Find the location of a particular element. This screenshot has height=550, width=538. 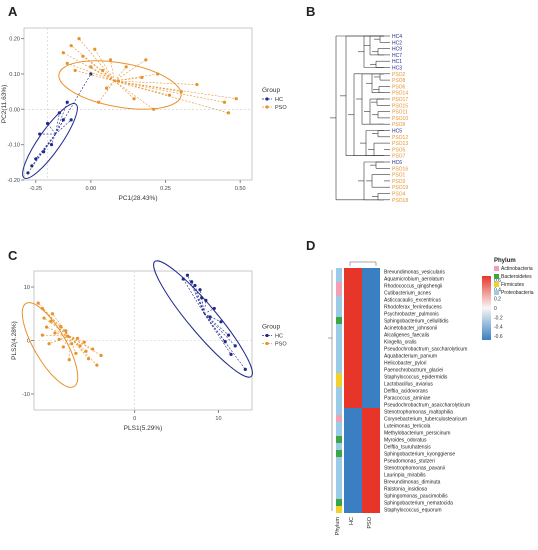

column-label: HC is located at coordinates (352, 521).